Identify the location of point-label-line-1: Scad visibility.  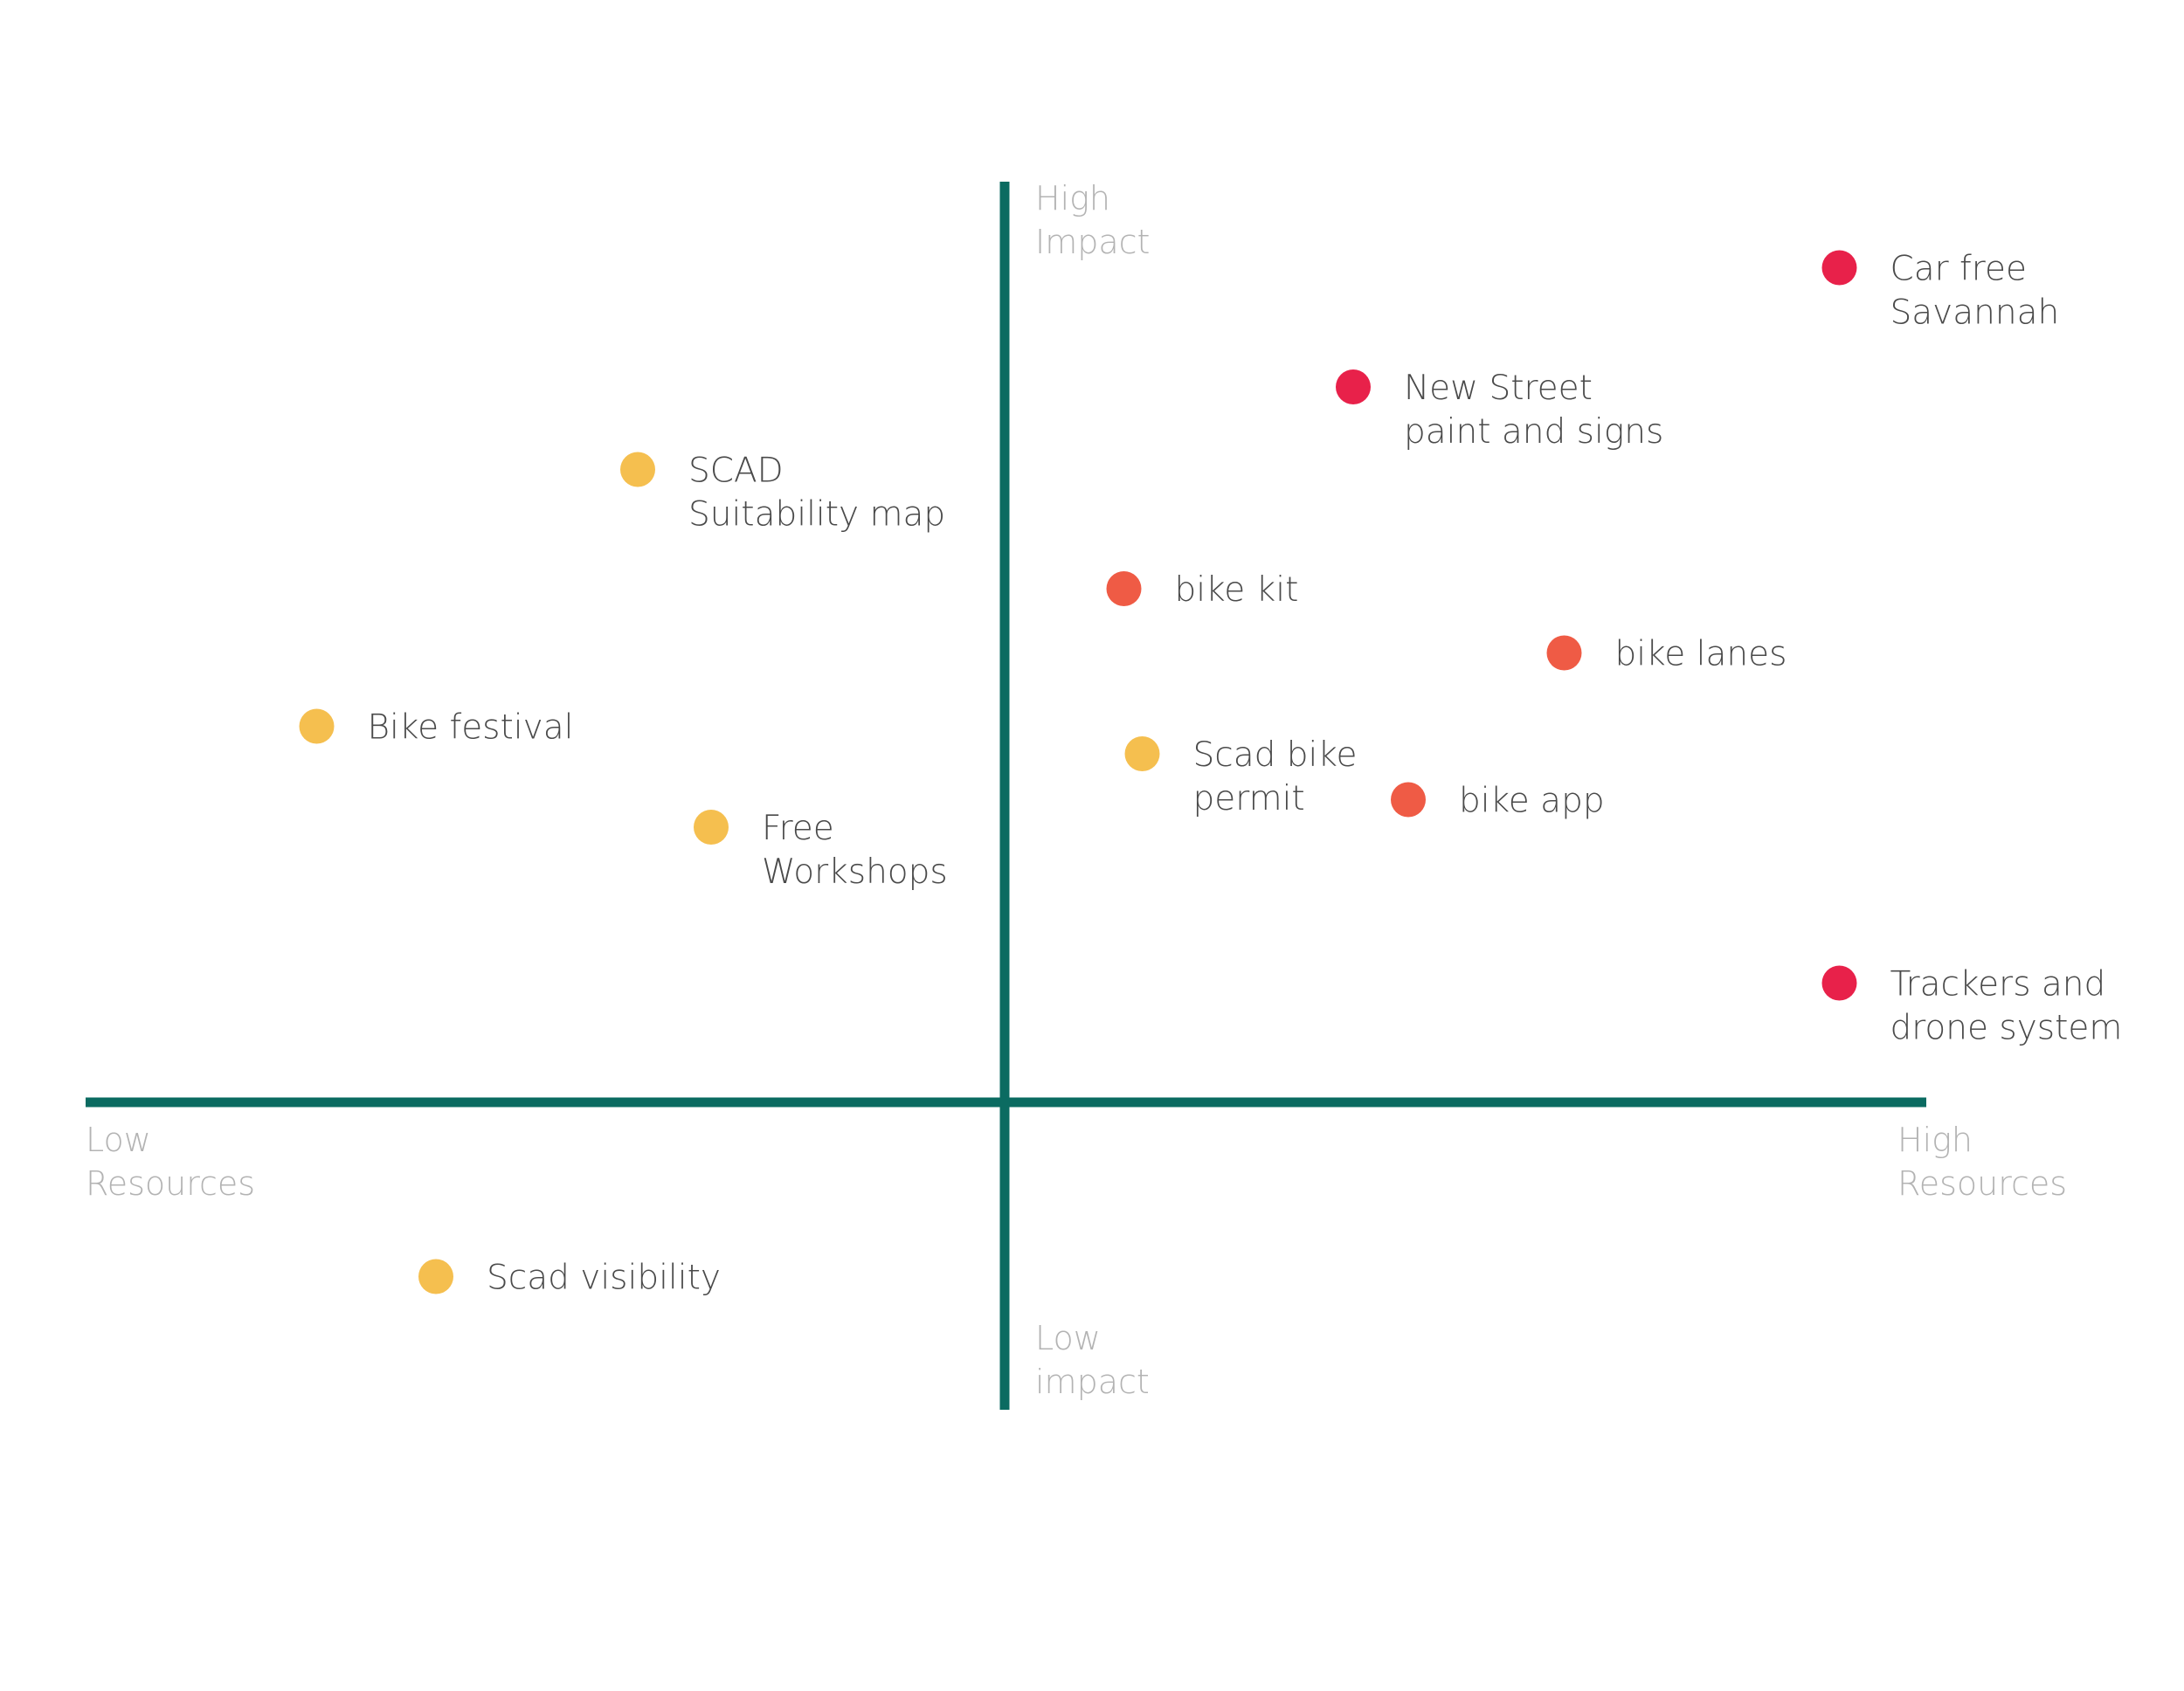
(604, 1278).